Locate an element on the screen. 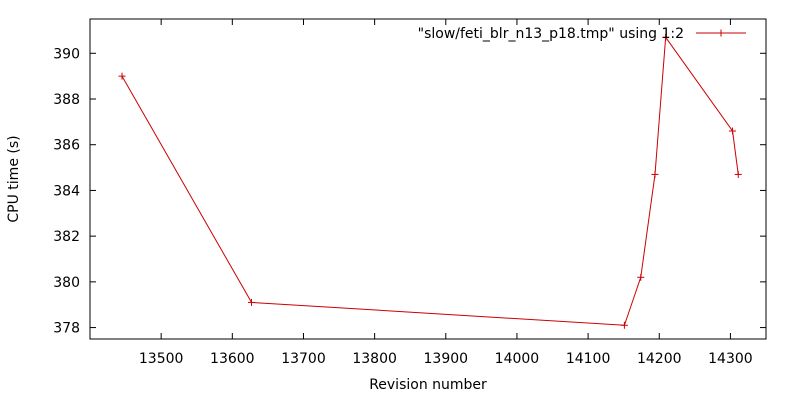 The height and width of the screenshot is (400, 800). x-tick-label: 13800 is located at coordinates (374, 359).